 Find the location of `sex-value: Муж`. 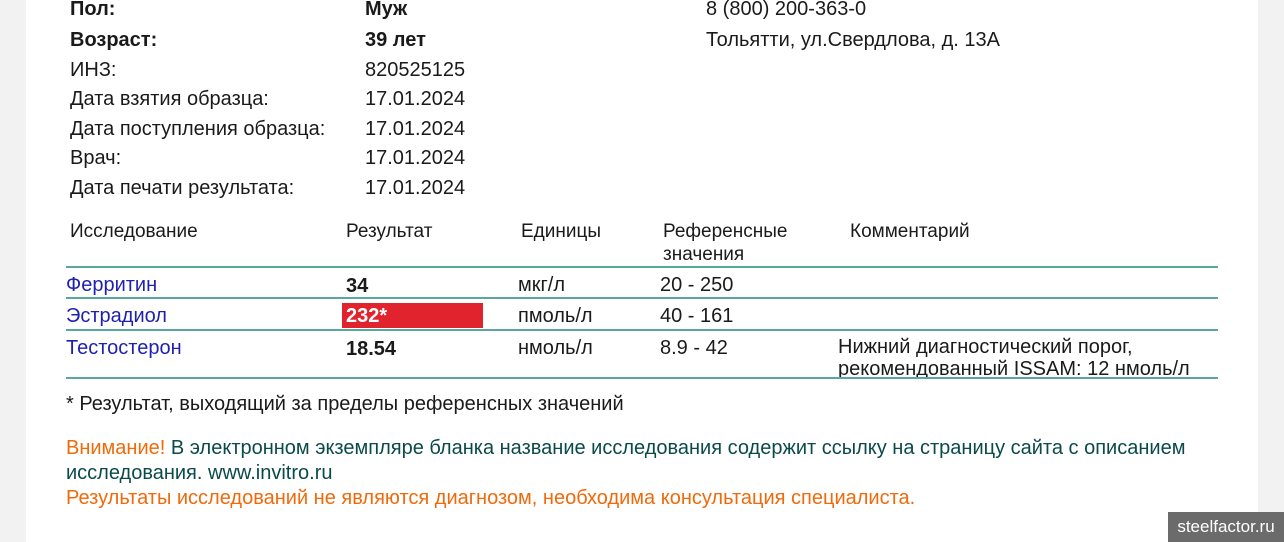

sex-value: Муж is located at coordinates (386, 10).